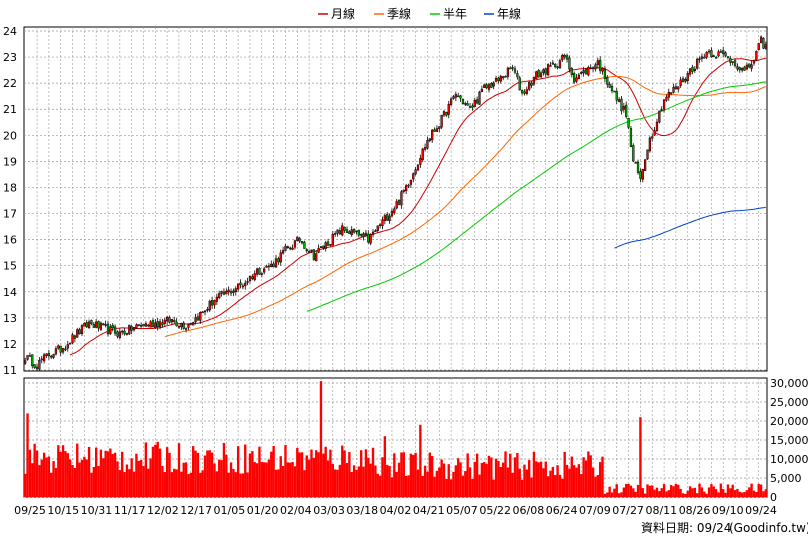 The width and height of the screenshot is (808, 540). Describe the element at coordinates (695, 510) in the screenshot. I see `date-tick-label: 08/26` at that location.